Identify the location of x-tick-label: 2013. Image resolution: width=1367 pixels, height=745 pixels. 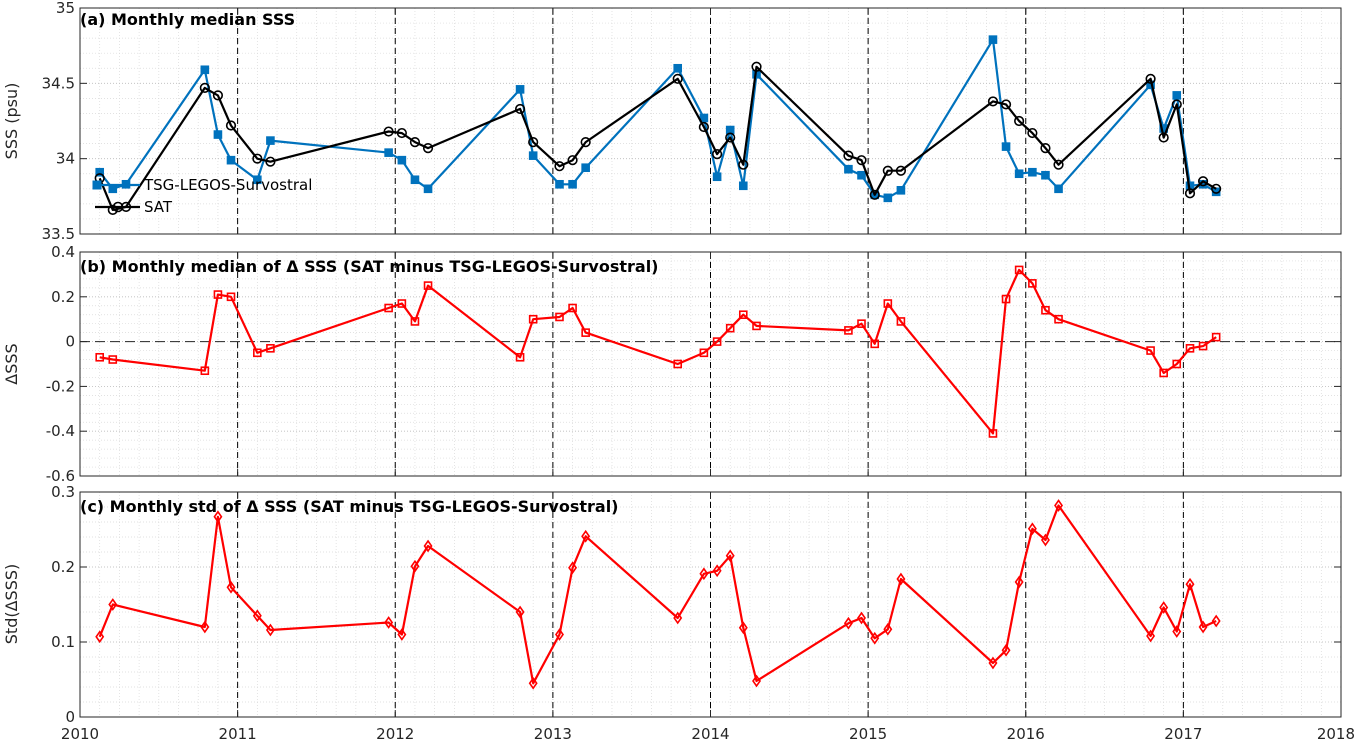
(553, 734).